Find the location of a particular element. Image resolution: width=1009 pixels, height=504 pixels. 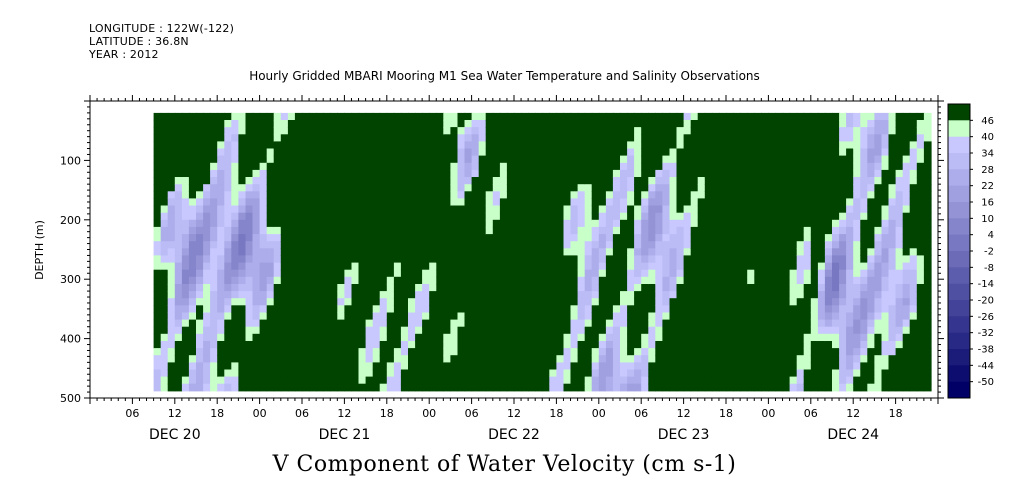

heatmap-cell-1963 is located at coordinates (510, 209).